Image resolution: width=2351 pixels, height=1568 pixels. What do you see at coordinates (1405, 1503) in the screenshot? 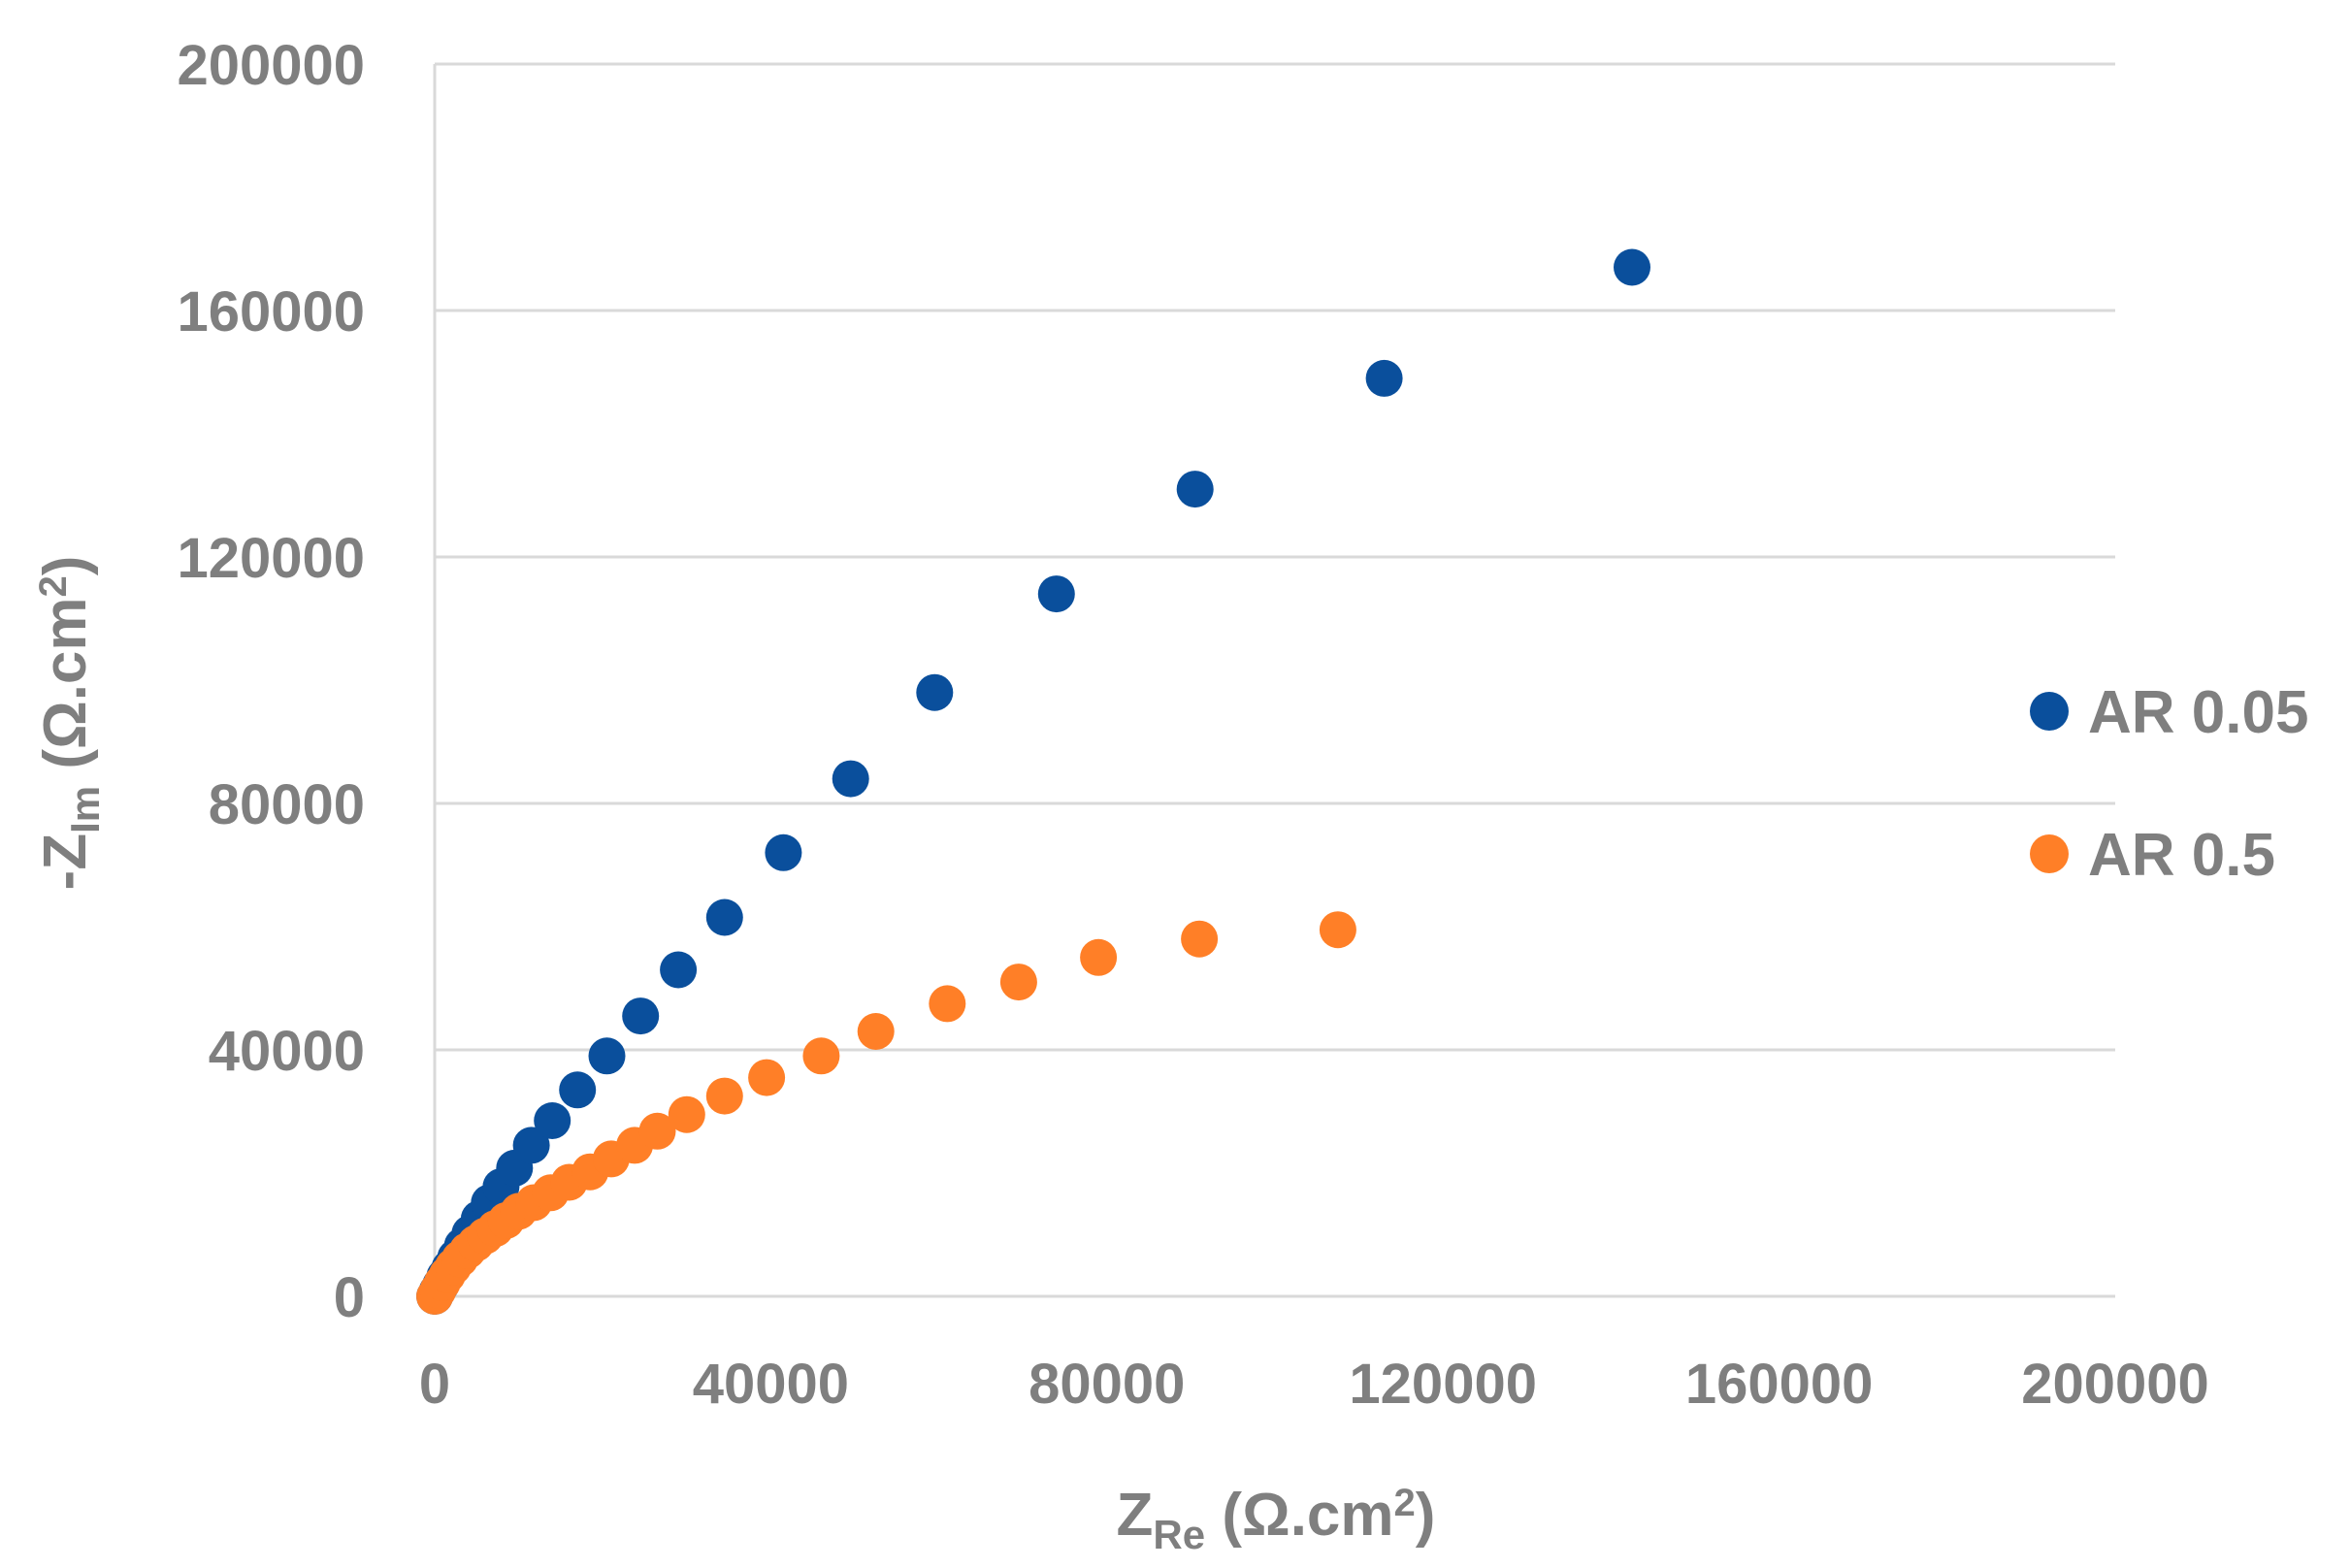
I see `x-axis-title-superscript: 2` at bounding box center [1405, 1503].